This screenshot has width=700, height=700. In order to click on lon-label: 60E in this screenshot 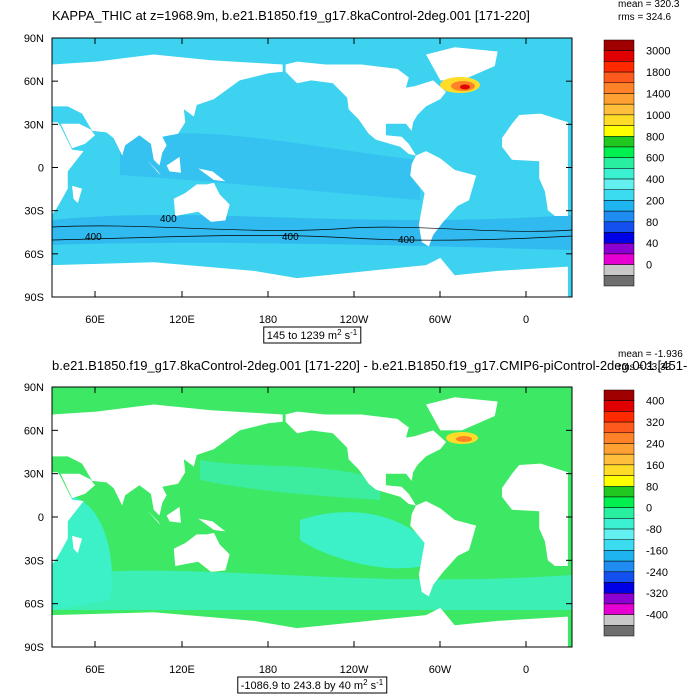, I will do `click(95, 670)`.